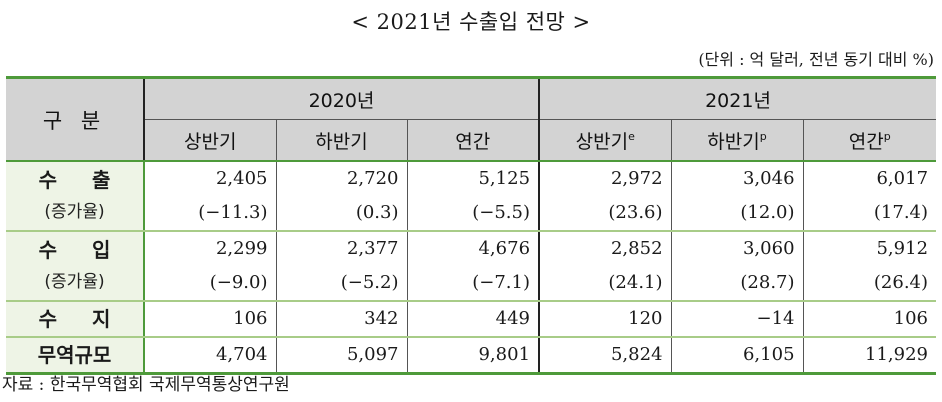 The height and width of the screenshot is (402, 942). What do you see at coordinates (75, 319) in the screenshot?
I see `row-label: 수 지` at bounding box center [75, 319].